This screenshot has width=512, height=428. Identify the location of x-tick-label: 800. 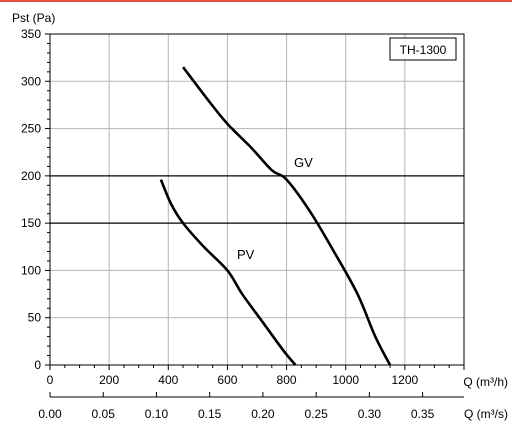
(287, 380).